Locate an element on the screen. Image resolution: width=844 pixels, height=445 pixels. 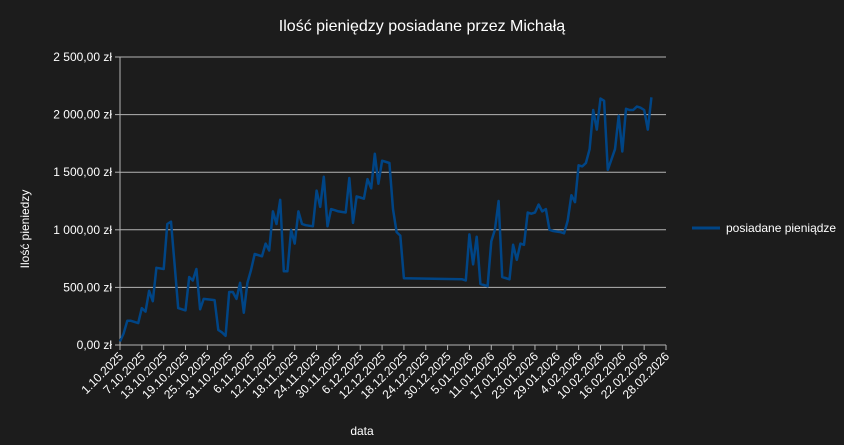
legend-label: posiadane pieniądze is located at coordinates (781, 228).